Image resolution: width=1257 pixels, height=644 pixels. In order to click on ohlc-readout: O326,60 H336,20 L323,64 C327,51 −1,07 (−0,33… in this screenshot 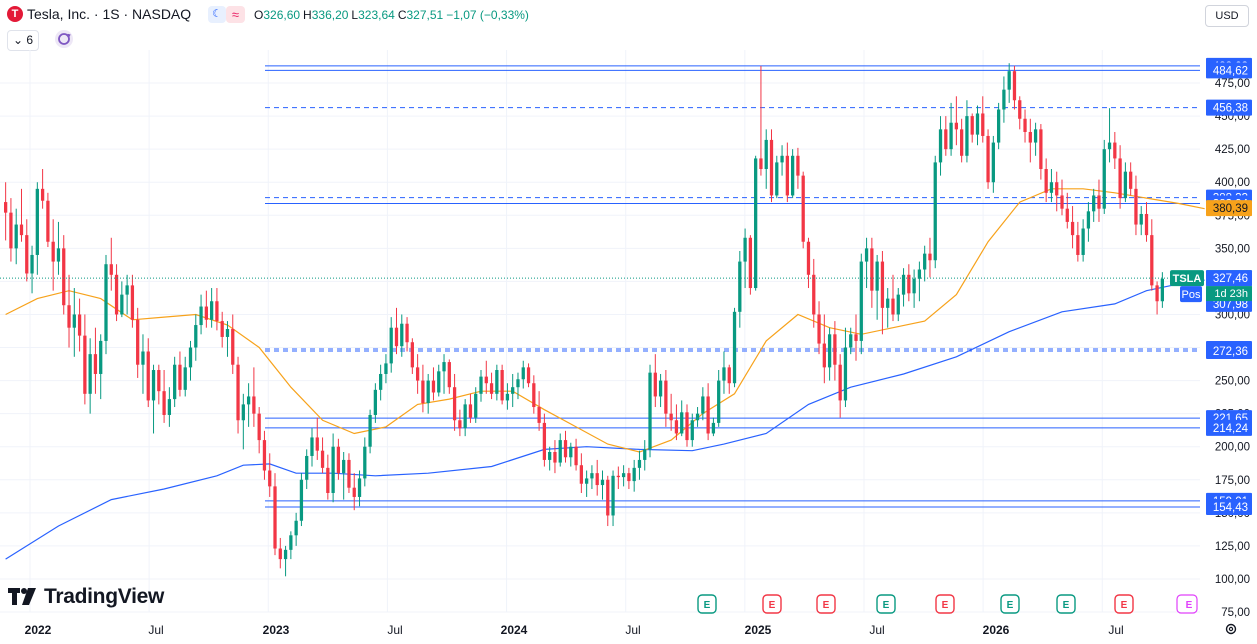, I will do `click(393, 15)`.